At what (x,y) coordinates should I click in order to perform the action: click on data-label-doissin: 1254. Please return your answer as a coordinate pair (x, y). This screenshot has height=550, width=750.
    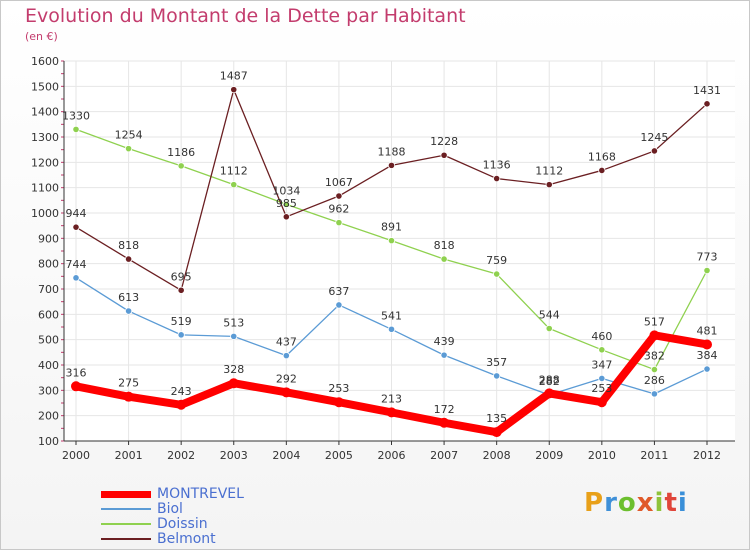
    Looking at the image, I should click on (129, 135).